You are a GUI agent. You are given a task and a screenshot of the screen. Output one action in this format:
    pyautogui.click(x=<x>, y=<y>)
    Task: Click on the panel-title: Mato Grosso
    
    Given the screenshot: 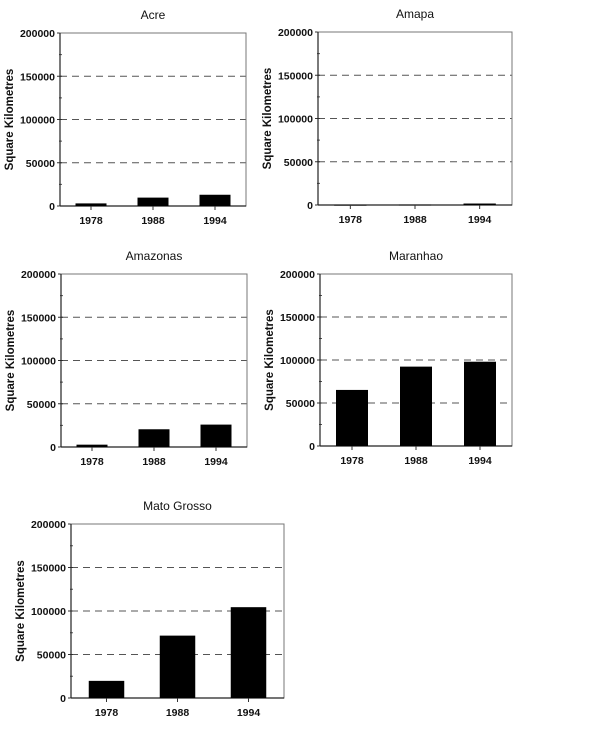 What is the action you would take?
    pyautogui.click(x=177, y=506)
    